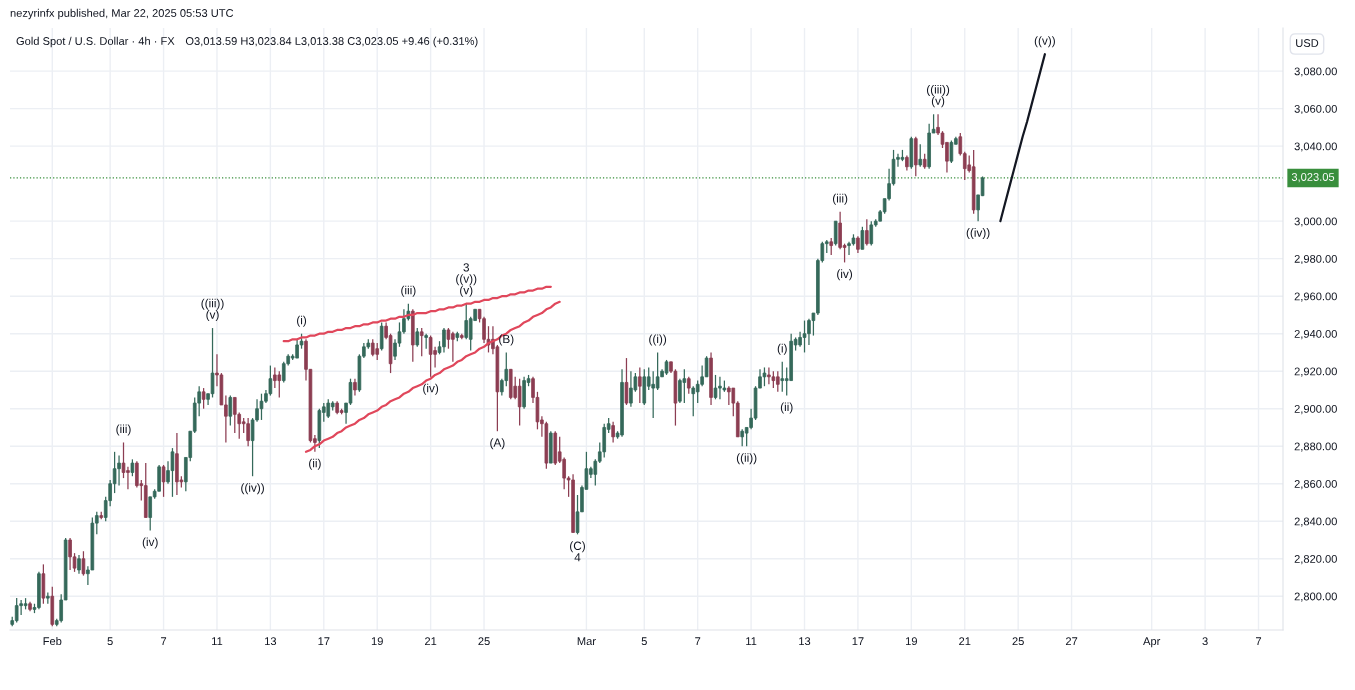 The image size is (1355, 690). Describe the element at coordinates (52, 641) in the screenshot. I see `x-tick-label: Feb` at that location.